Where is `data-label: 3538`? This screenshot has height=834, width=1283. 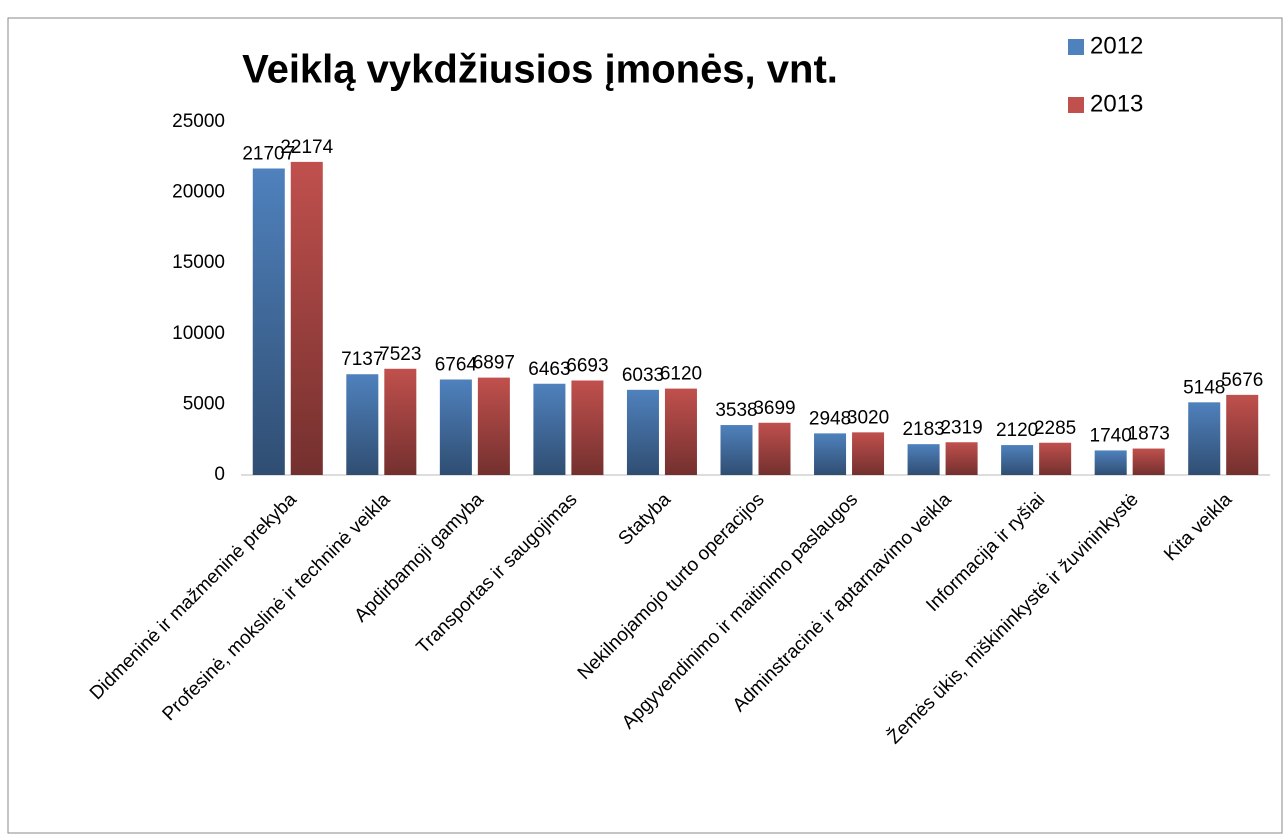 data-label: 3538 is located at coordinates (736, 410).